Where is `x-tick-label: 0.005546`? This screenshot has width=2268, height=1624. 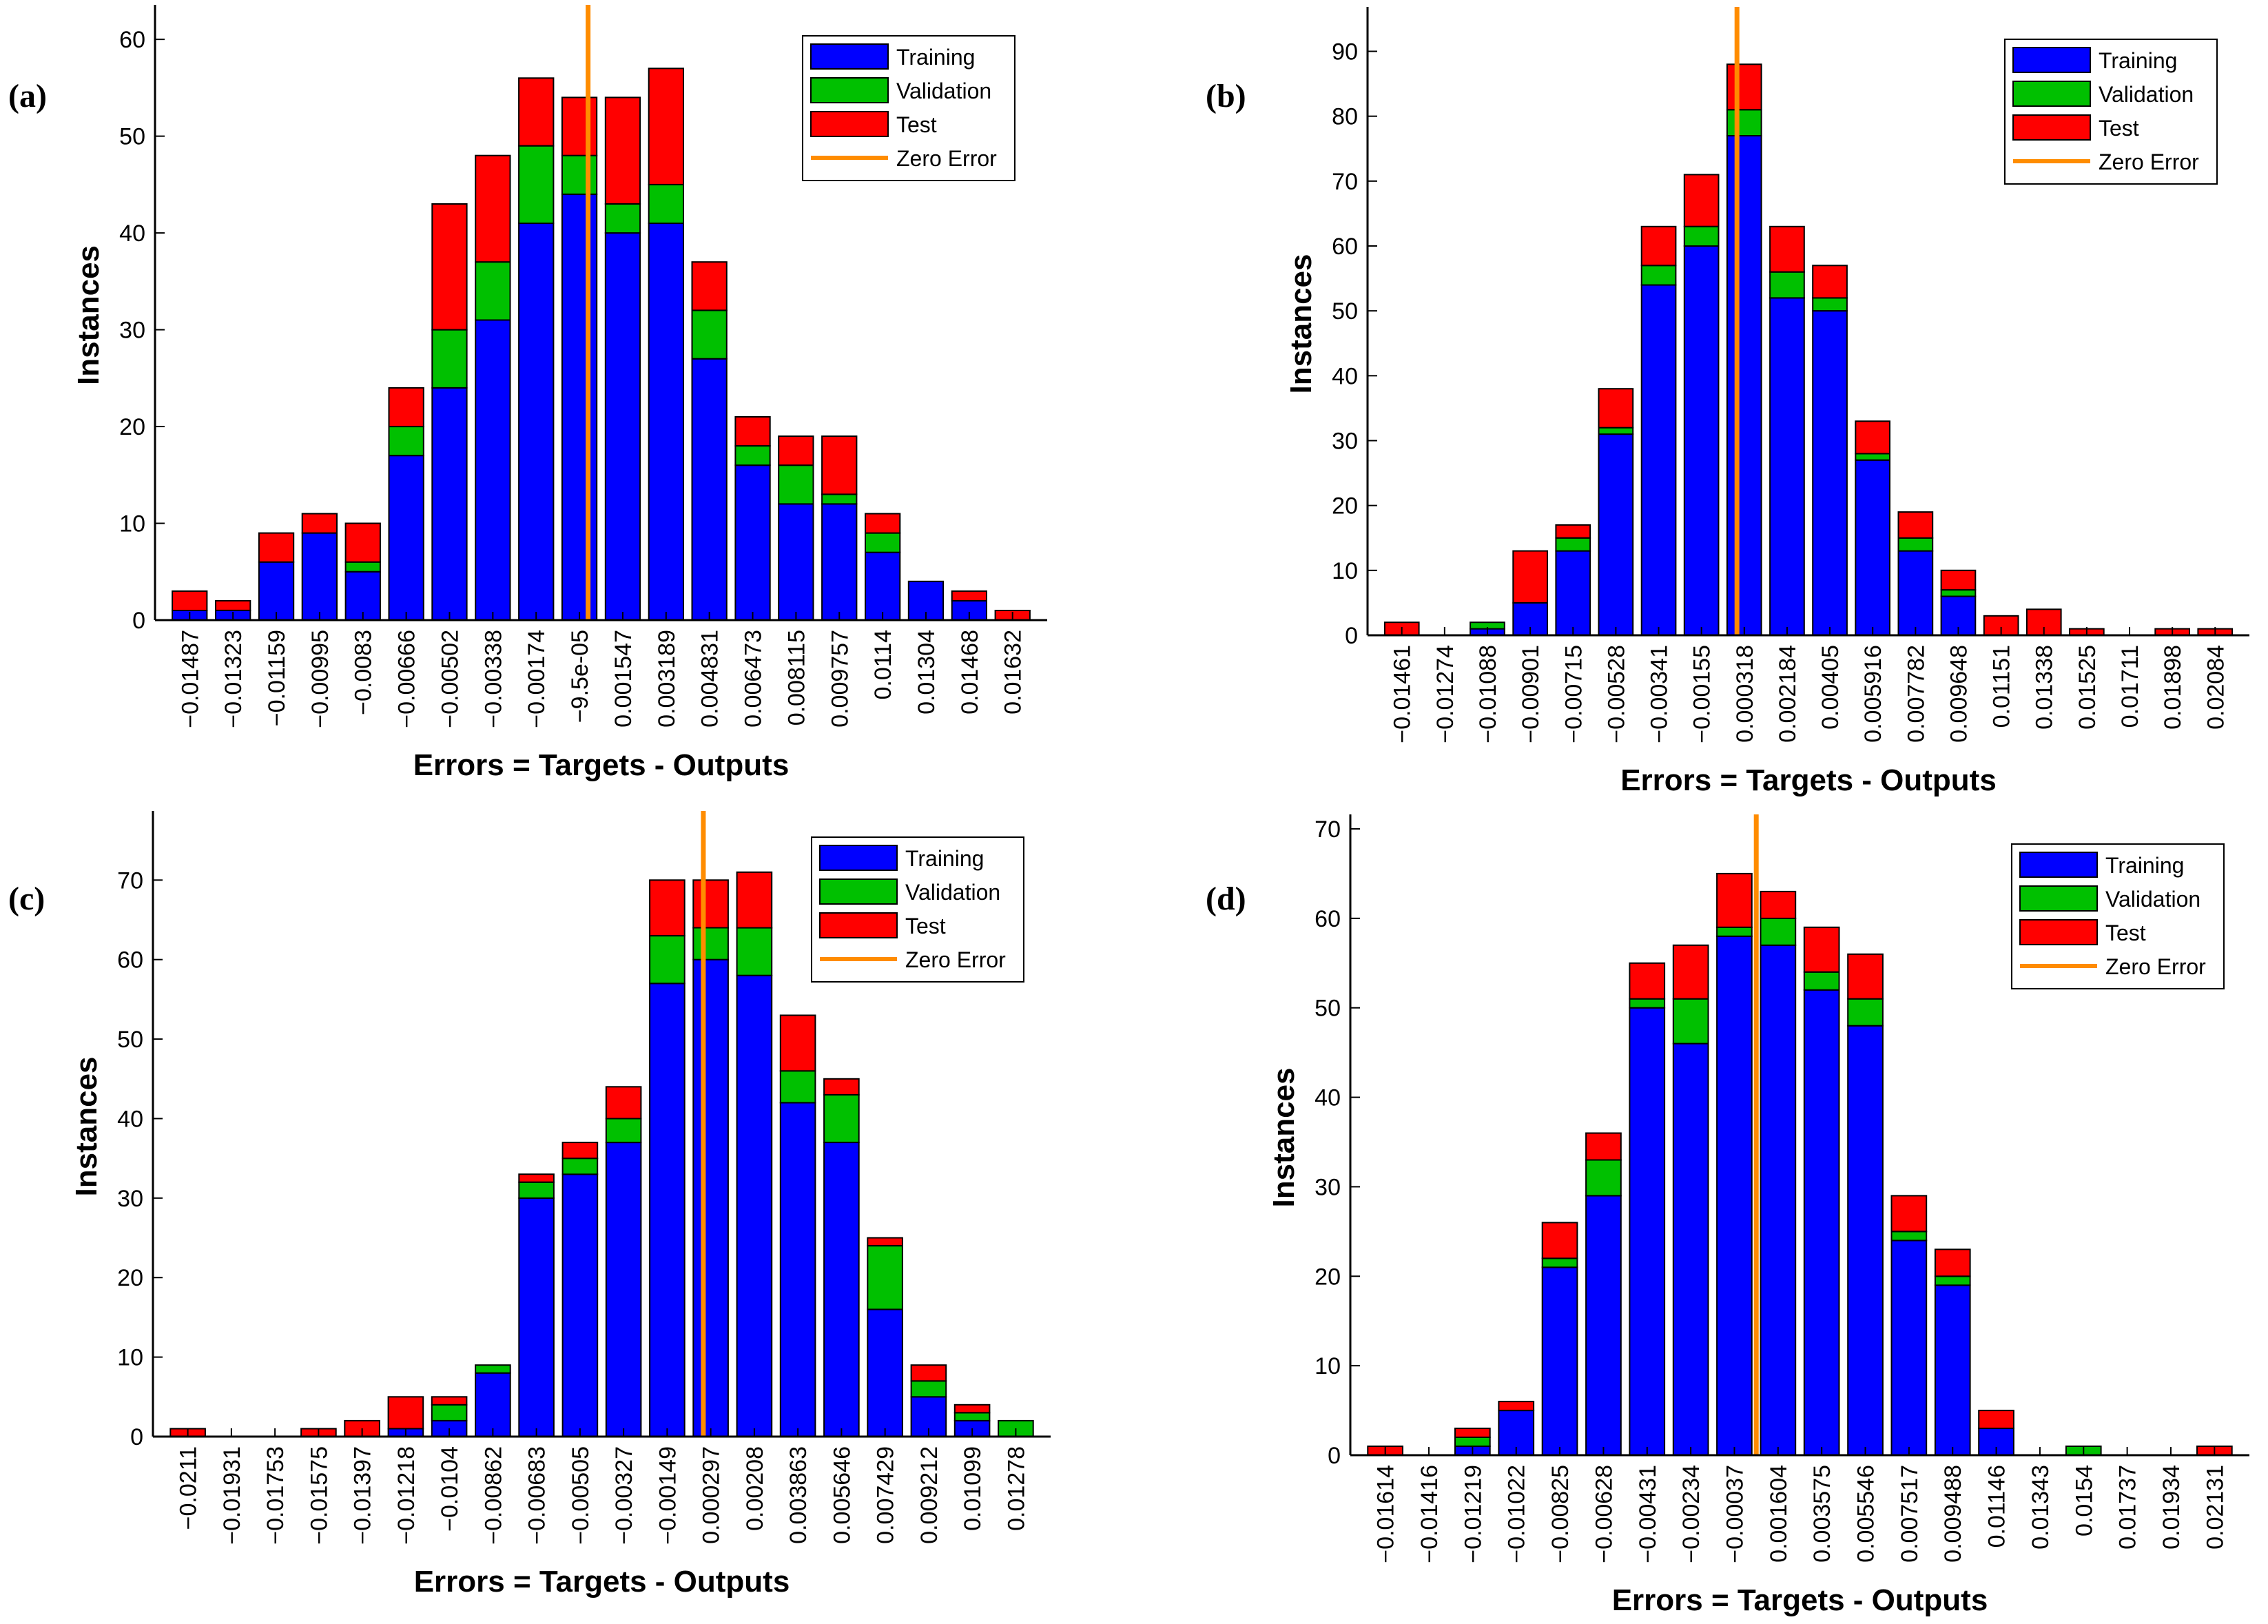 x-tick-label: 0.005546 is located at coordinates (1866, 1514).